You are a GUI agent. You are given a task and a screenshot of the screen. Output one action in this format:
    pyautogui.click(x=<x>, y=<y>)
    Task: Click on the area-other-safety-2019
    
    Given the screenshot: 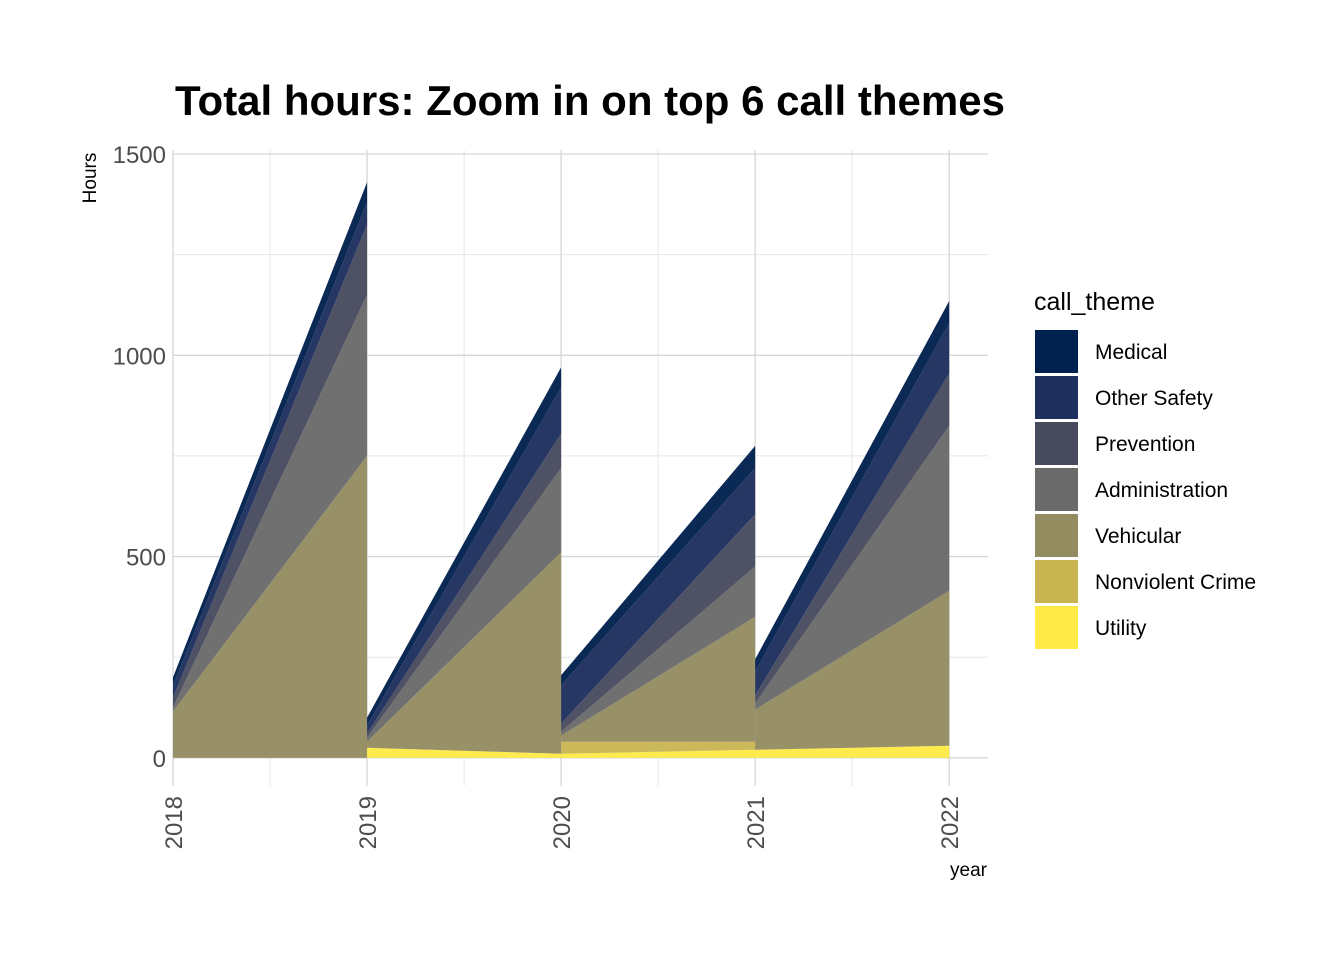 What is the action you would take?
    pyautogui.click(x=464, y=560)
    